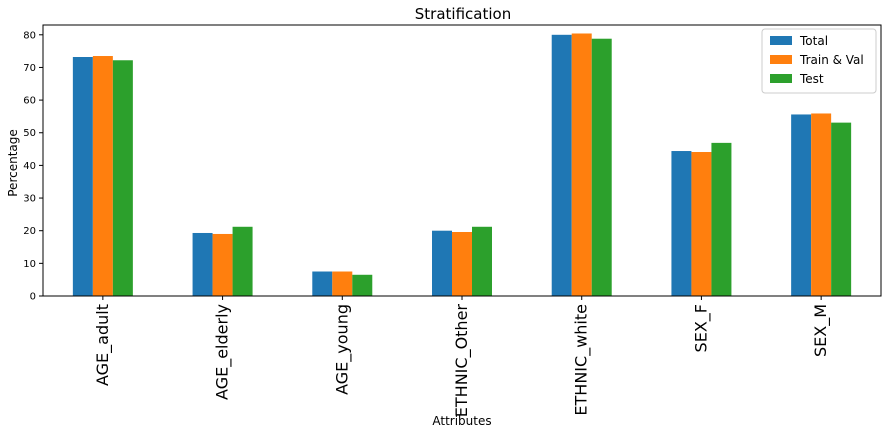 This screenshot has width=888, height=434. What do you see at coordinates (13, 163) in the screenshot?
I see `y-axis-label: Percentage` at bounding box center [13, 163].